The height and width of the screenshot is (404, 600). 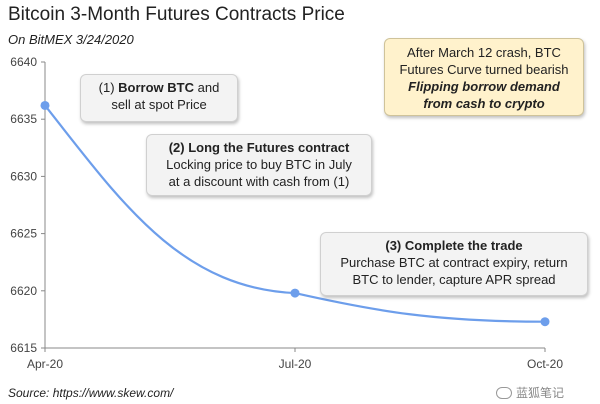 I want to click on chart-subtitle: On BitMEX 3/24/2020, so click(x=71, y=39).